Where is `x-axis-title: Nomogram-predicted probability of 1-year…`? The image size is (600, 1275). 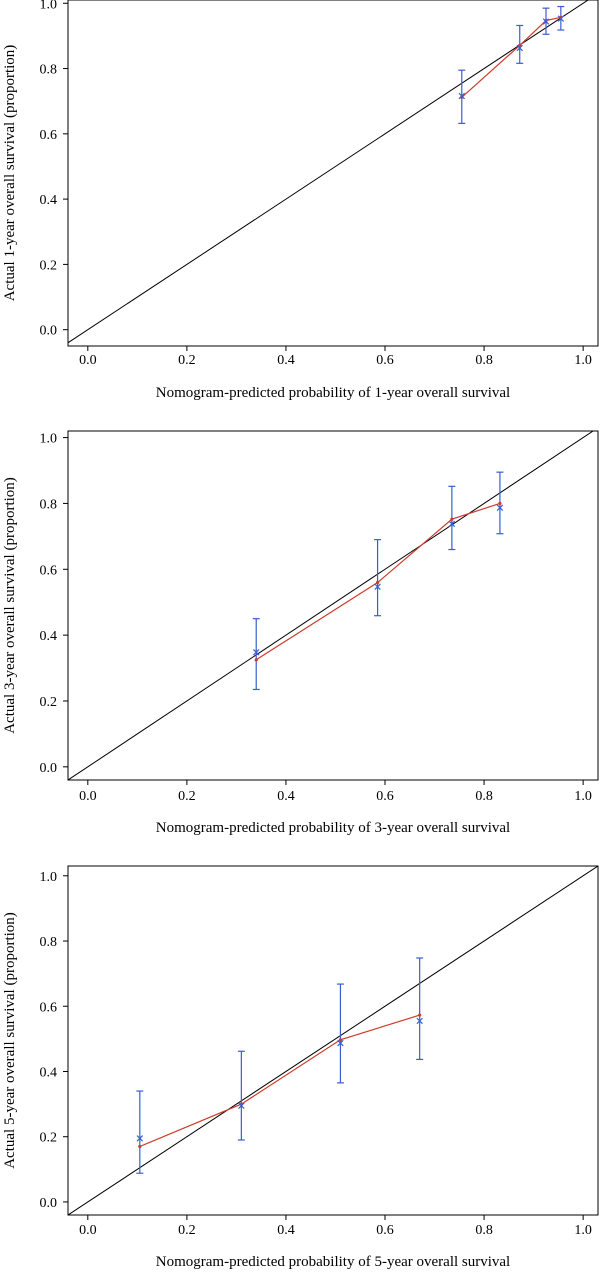 x-axis-title: Nomogram-predicted probability of 1-year… is located at coordinates (333, 393).